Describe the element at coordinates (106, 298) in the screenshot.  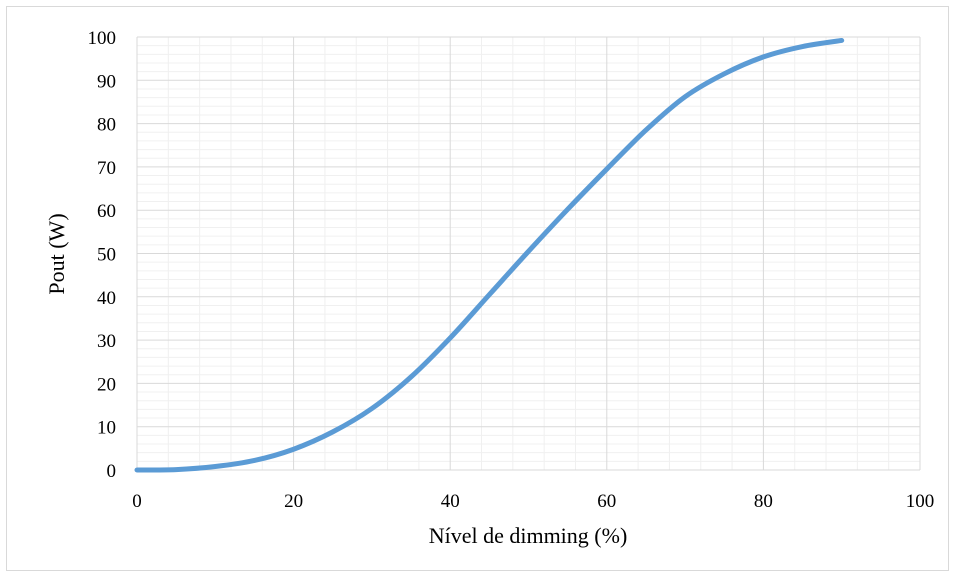
I see `y-tick-label: 40` at that location.